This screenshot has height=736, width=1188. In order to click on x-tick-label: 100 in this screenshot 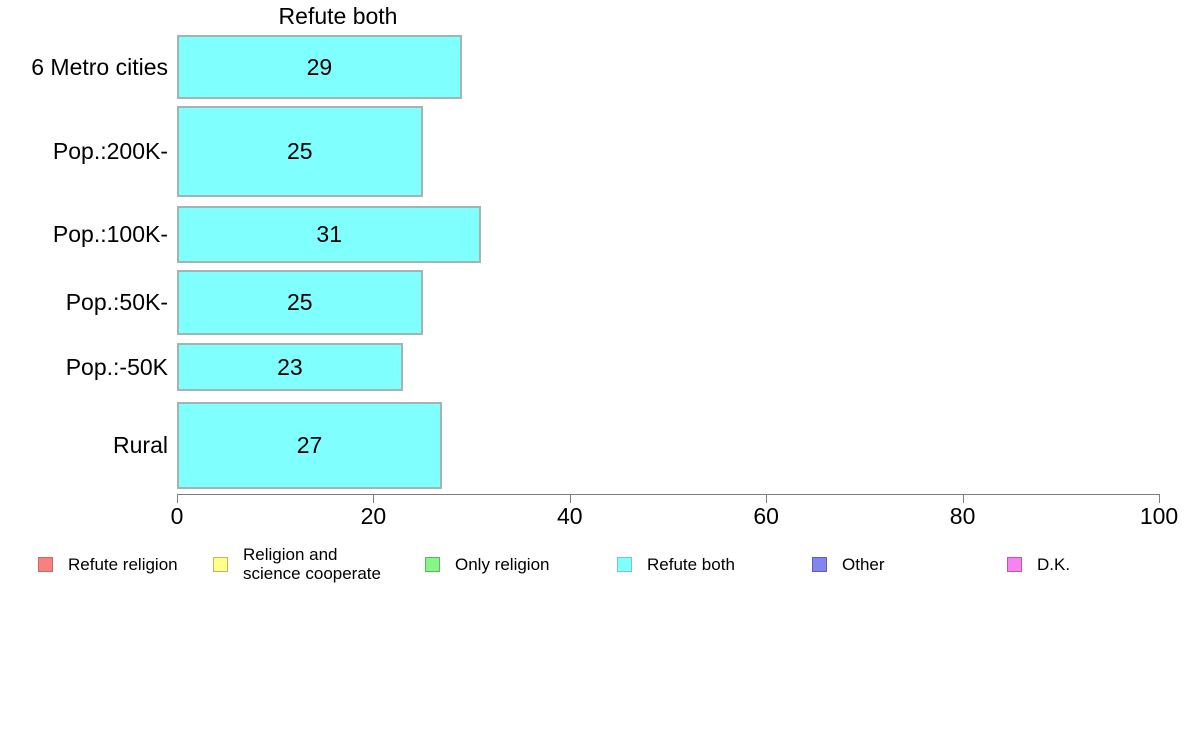, I will do `click(1159, 516)`.